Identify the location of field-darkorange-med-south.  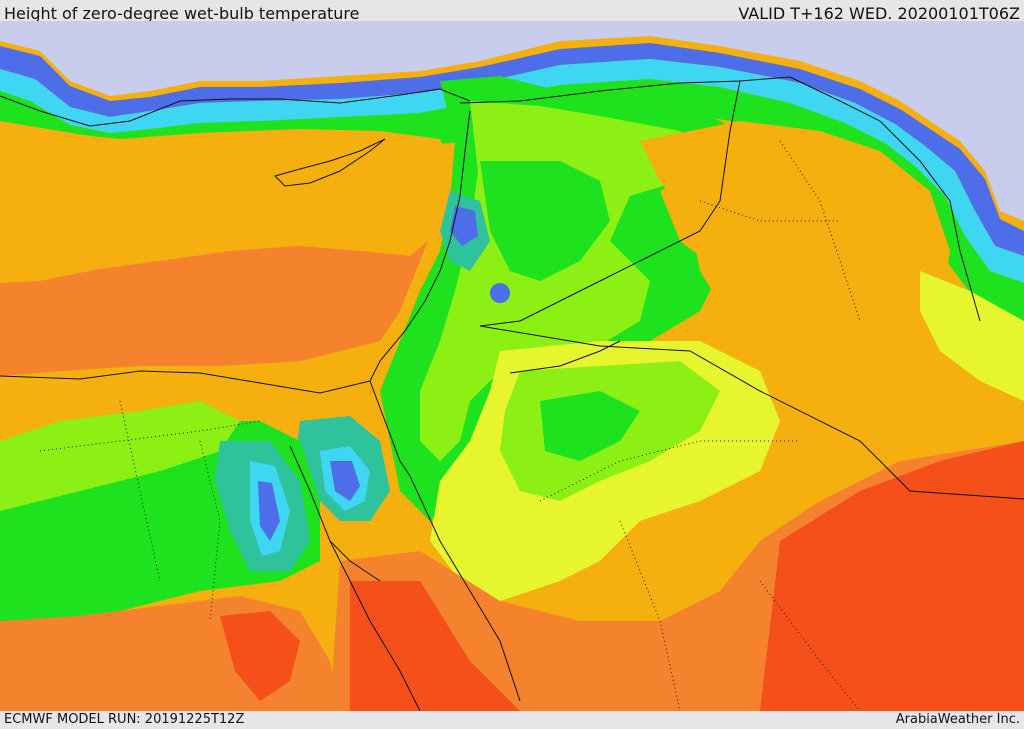
(205, 311).